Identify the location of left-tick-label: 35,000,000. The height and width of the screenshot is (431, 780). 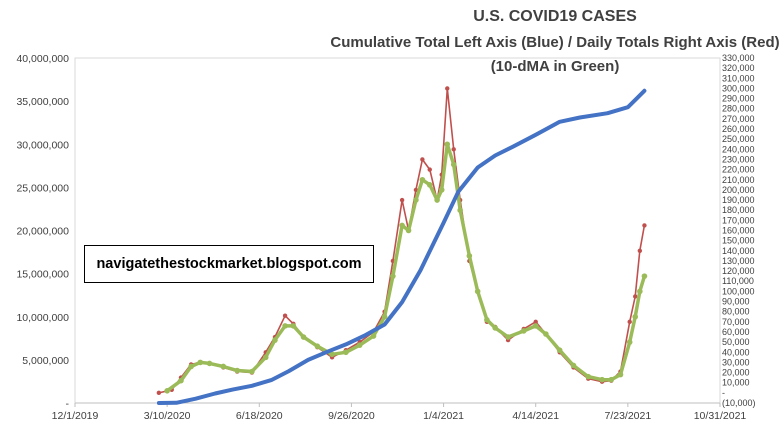
(42, 102).